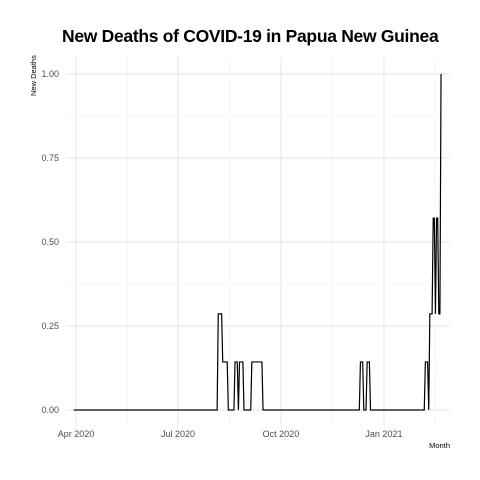 The image size is (480, 480). What do you see at coordinates (230, 434) in the screenshot?
I see `x-tick-labels: Apr 2020 Jul 2020 Oct 2020 Jan 2021` at bounding box center [230, 434].